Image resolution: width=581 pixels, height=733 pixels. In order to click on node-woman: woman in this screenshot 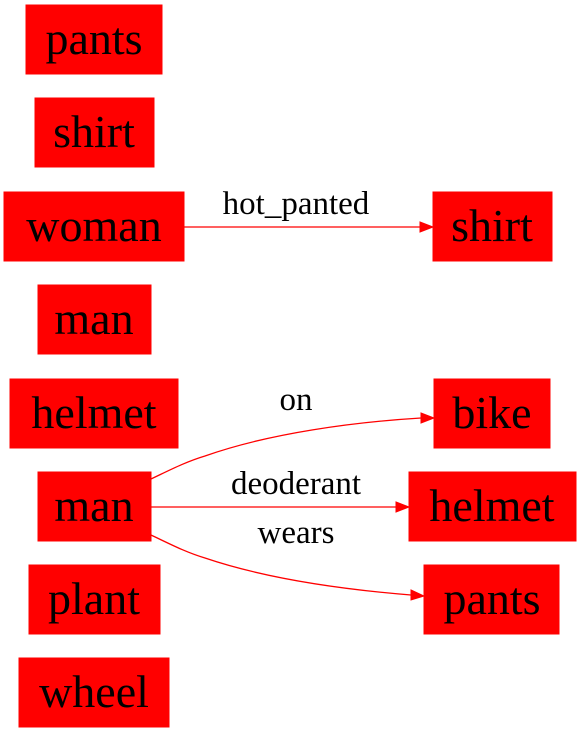, I will do `click(94, 226)`.